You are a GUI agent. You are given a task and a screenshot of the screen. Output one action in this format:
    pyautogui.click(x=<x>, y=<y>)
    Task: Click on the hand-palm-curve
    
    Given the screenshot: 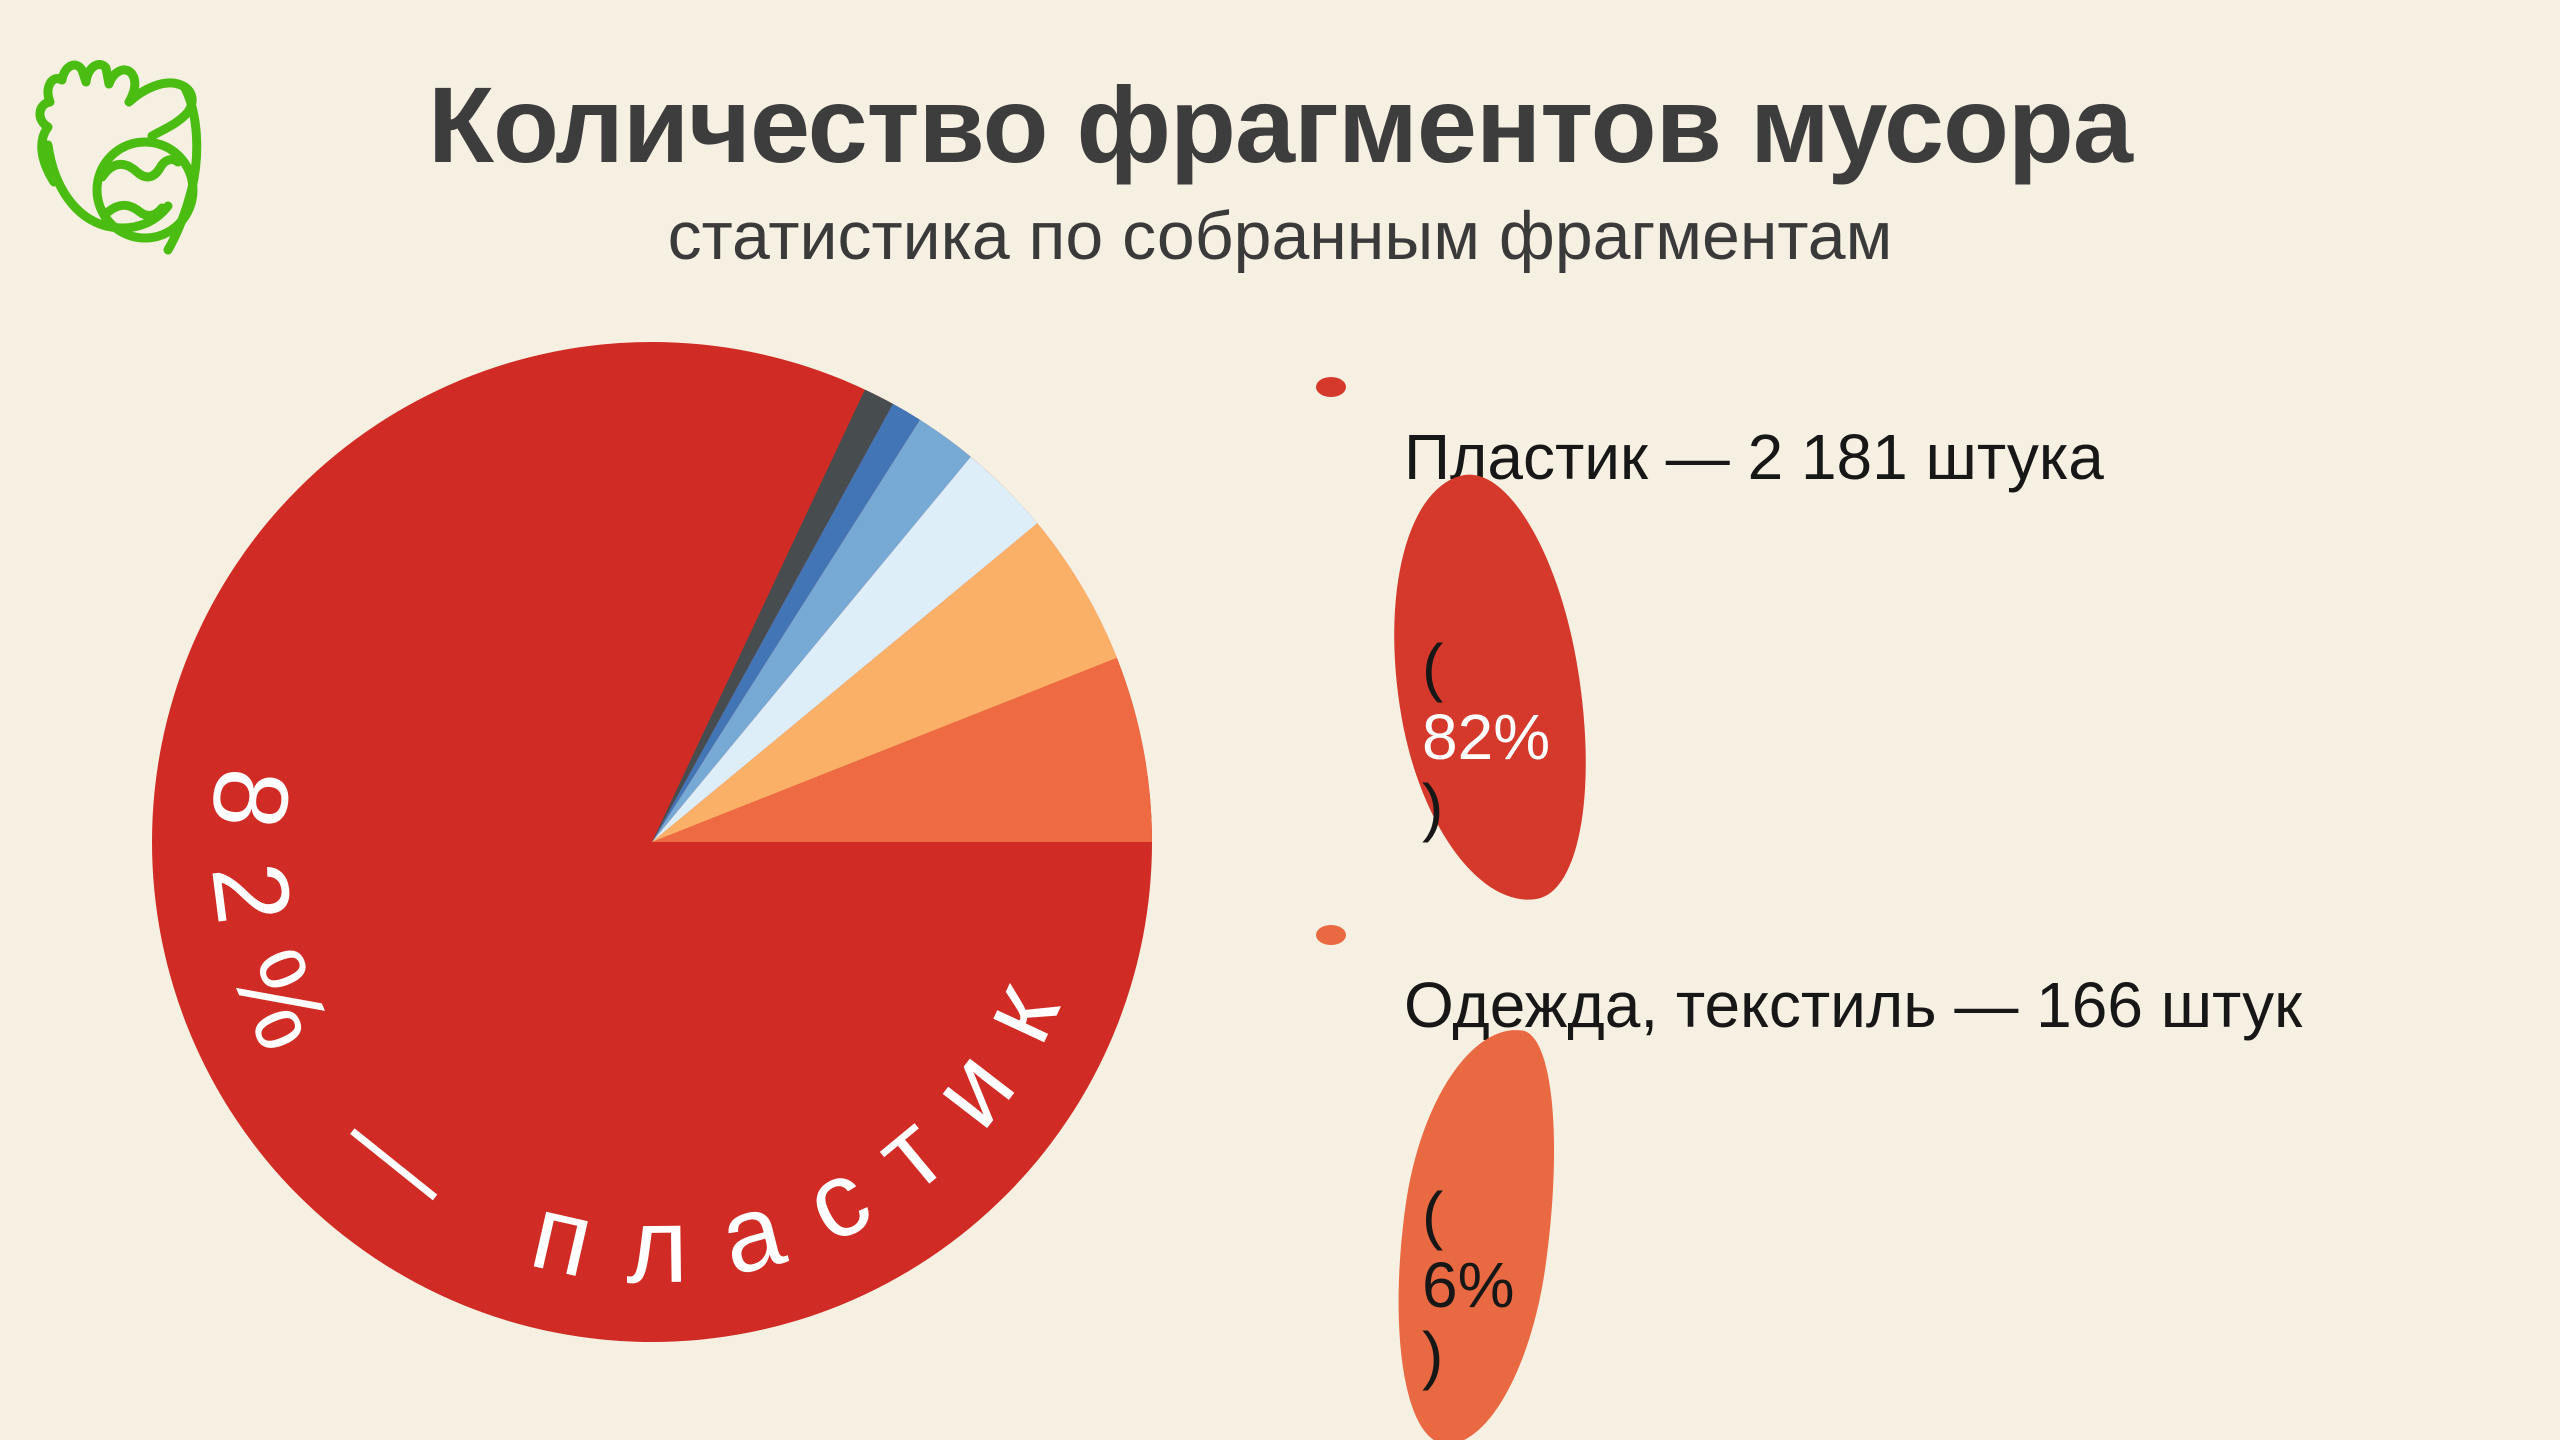 What is the action you would take?
    pyautogui.click(x=108, y=186)
    